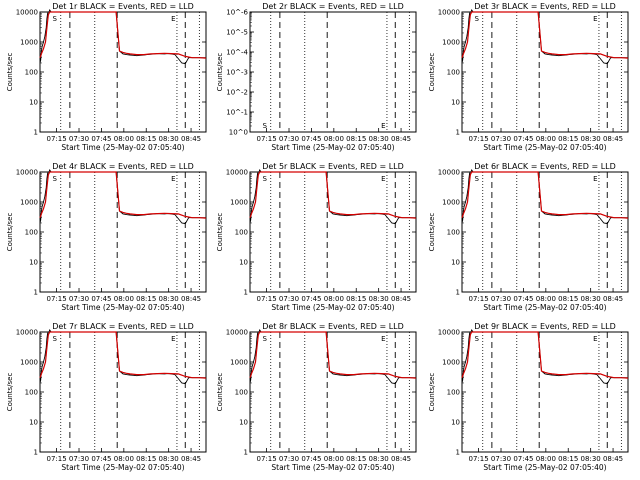  Describe the element at coordinates (237, 93) in the screenshot. I see `y-tick-label: 10^-2` at that location.